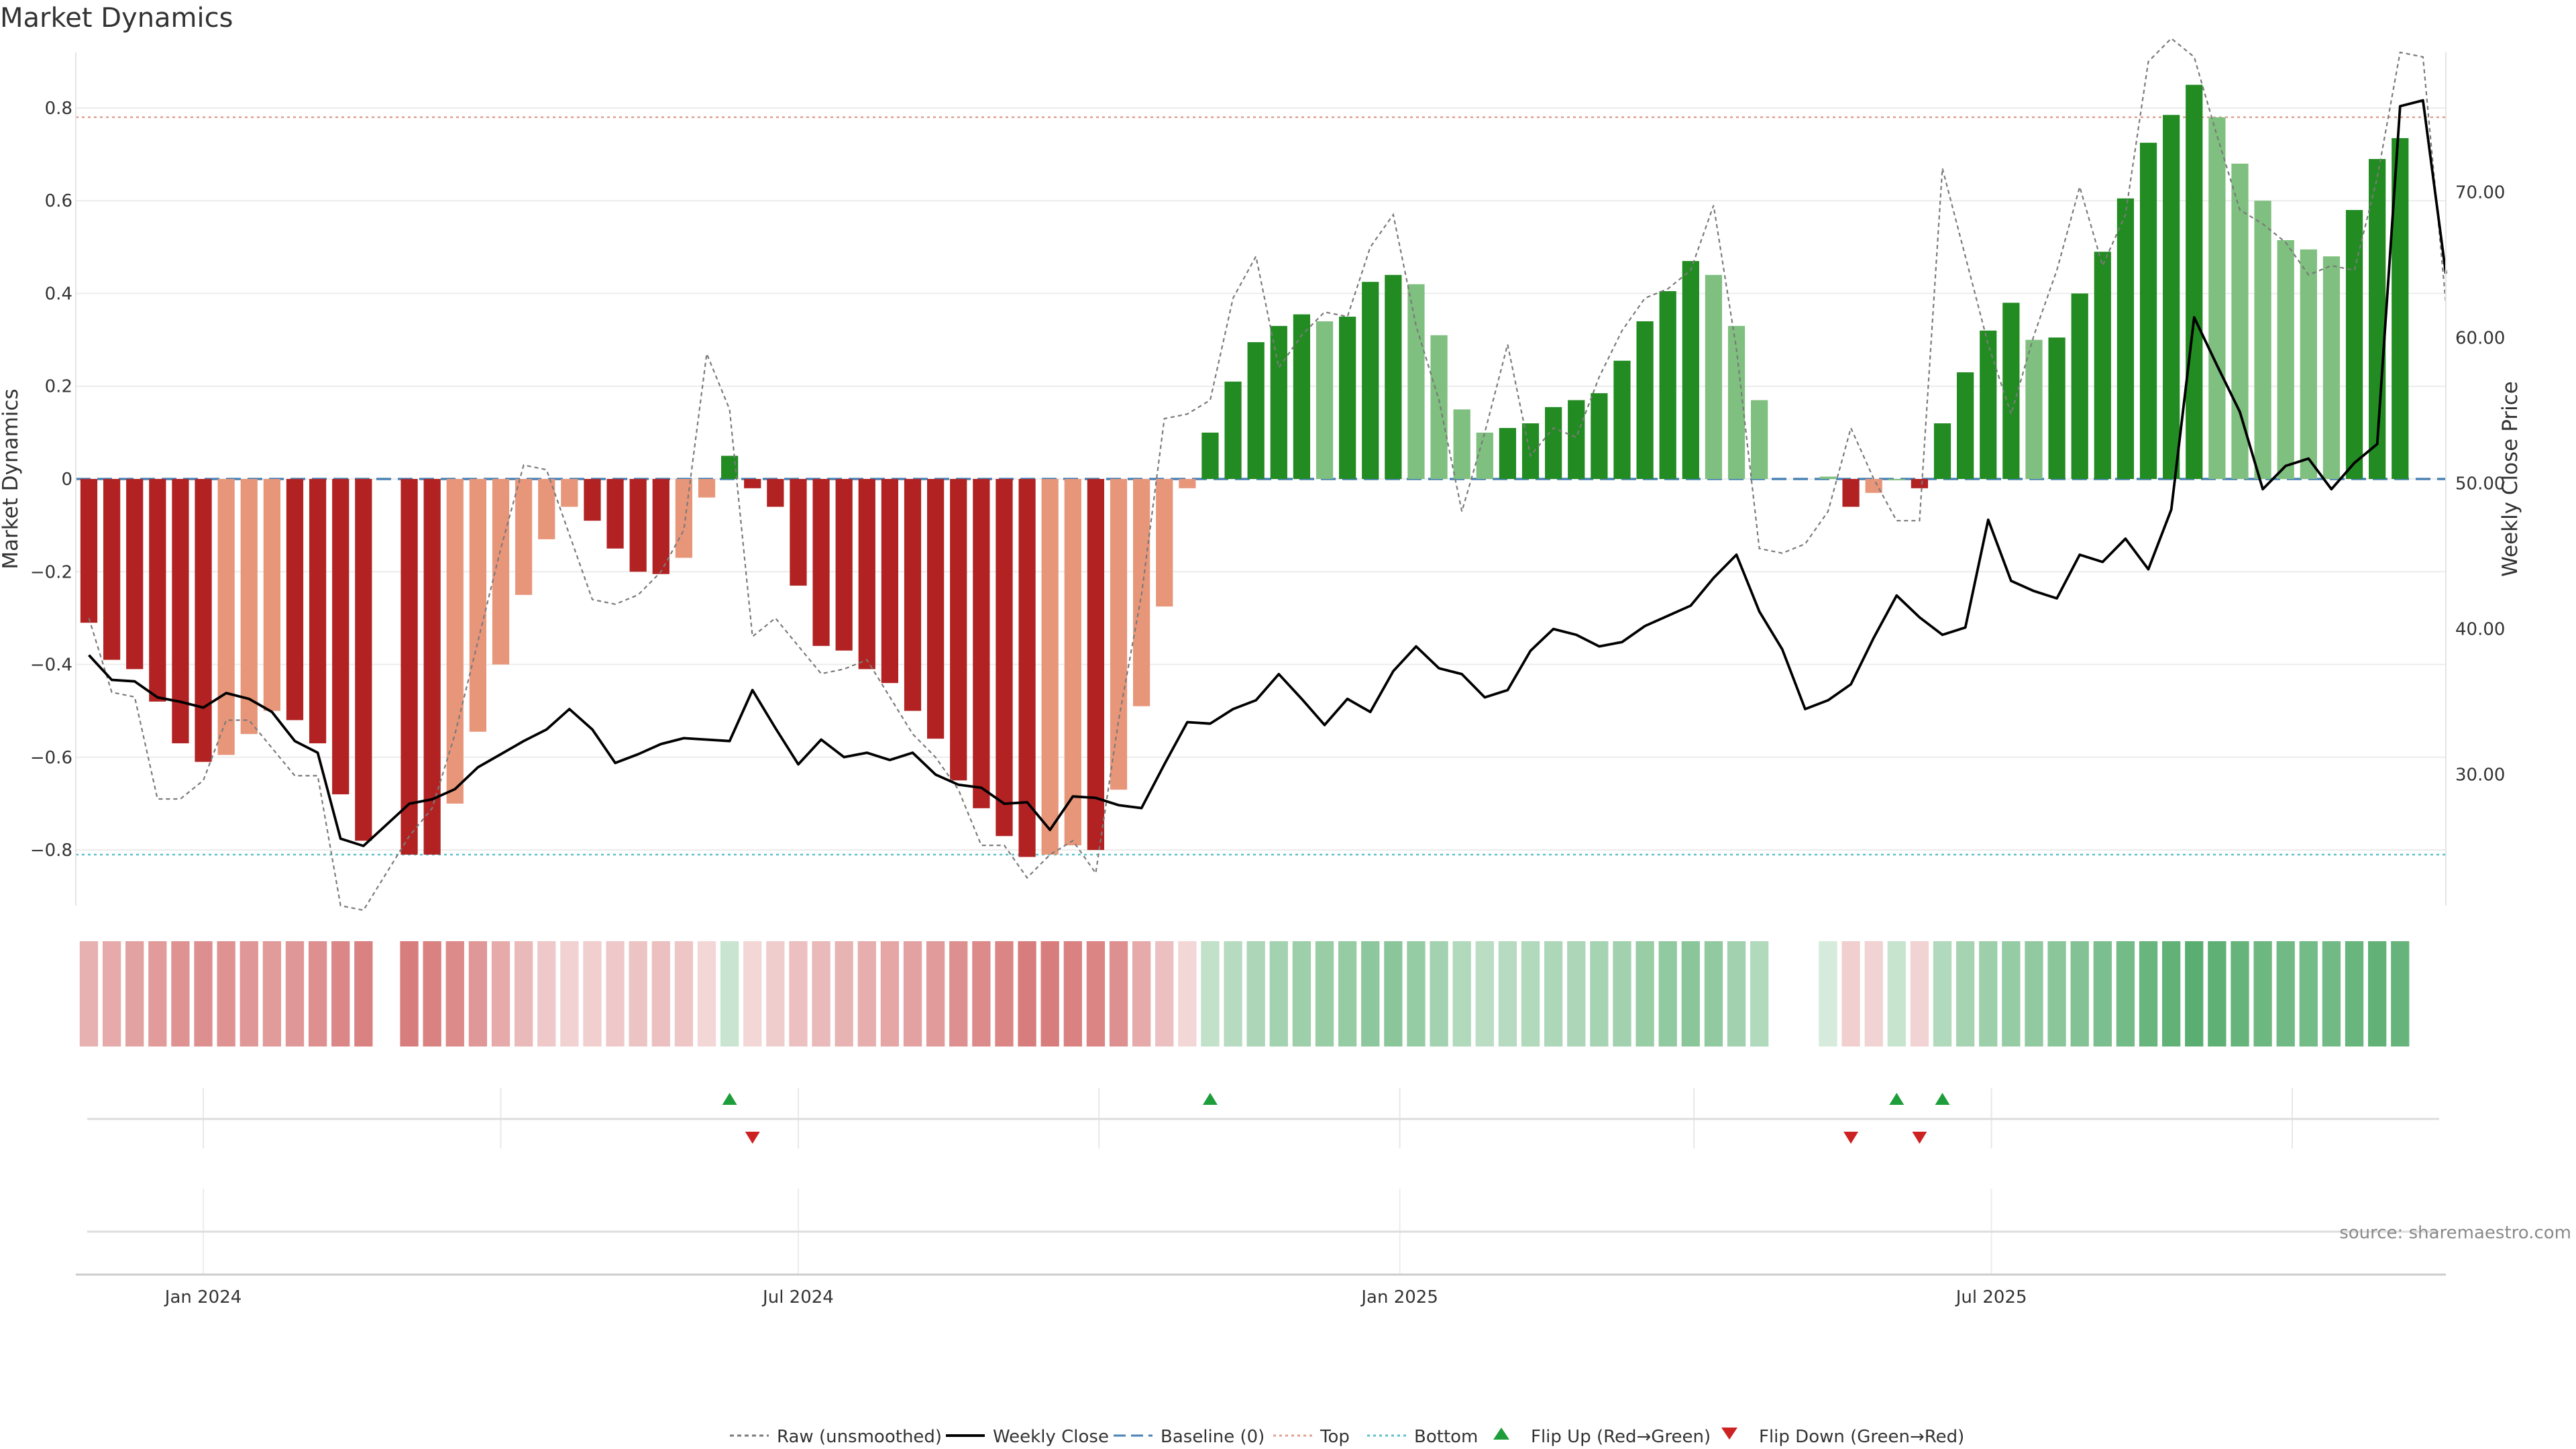 The height and width of the screenshot is (1449, 2576). Describe the element at coordinates (1399, 1297) in the screenshot. I see `x-tick-label: Jan 2025` at that location.